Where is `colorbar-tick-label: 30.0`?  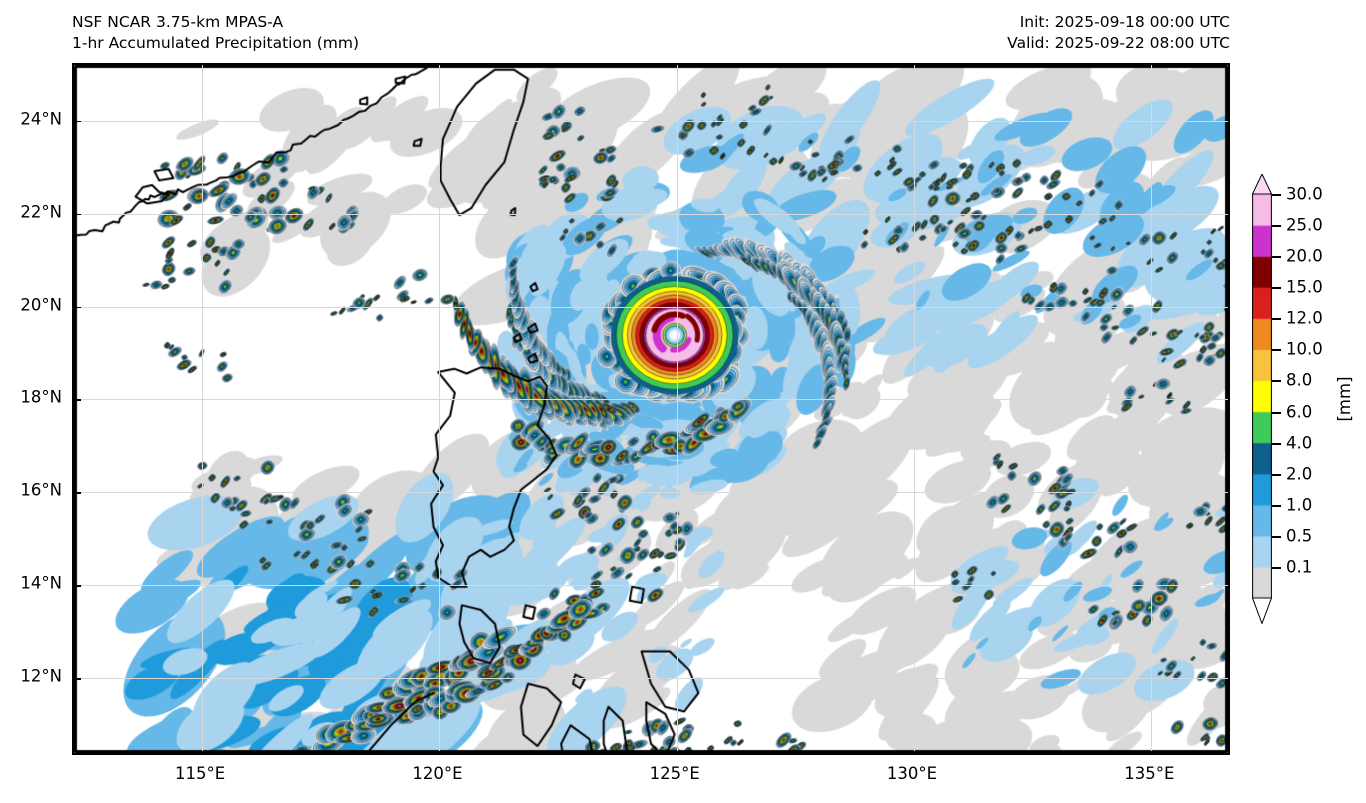 colorbar-tick-label: 30.0 is located at coordinates (1304, 194).